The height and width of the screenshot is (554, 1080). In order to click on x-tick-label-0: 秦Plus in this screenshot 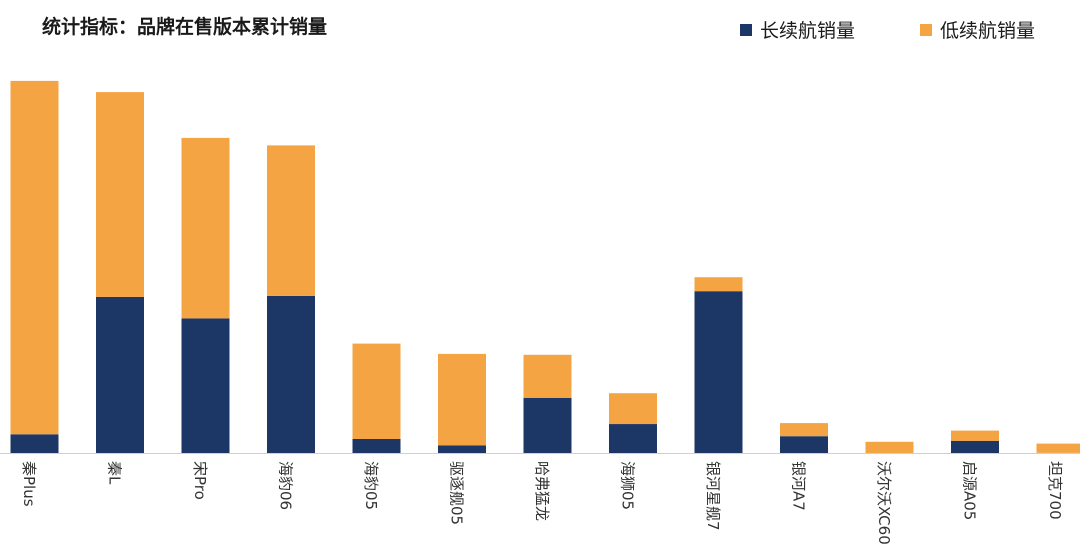, I will do `click(29, 484)`.